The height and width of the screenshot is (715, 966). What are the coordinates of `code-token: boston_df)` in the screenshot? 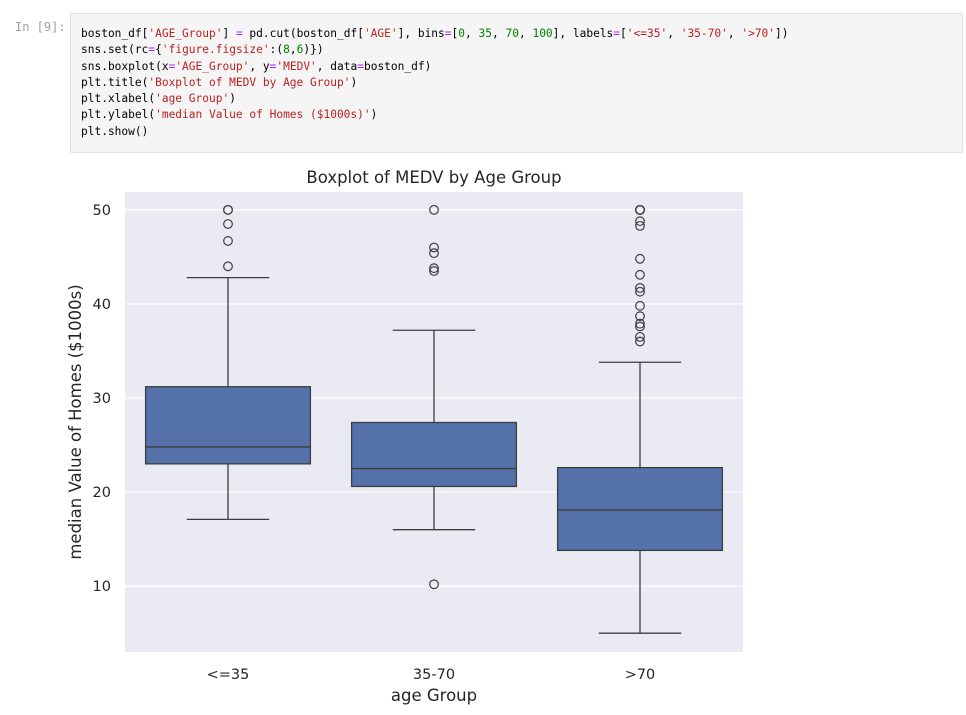 It's located at (397, 66).